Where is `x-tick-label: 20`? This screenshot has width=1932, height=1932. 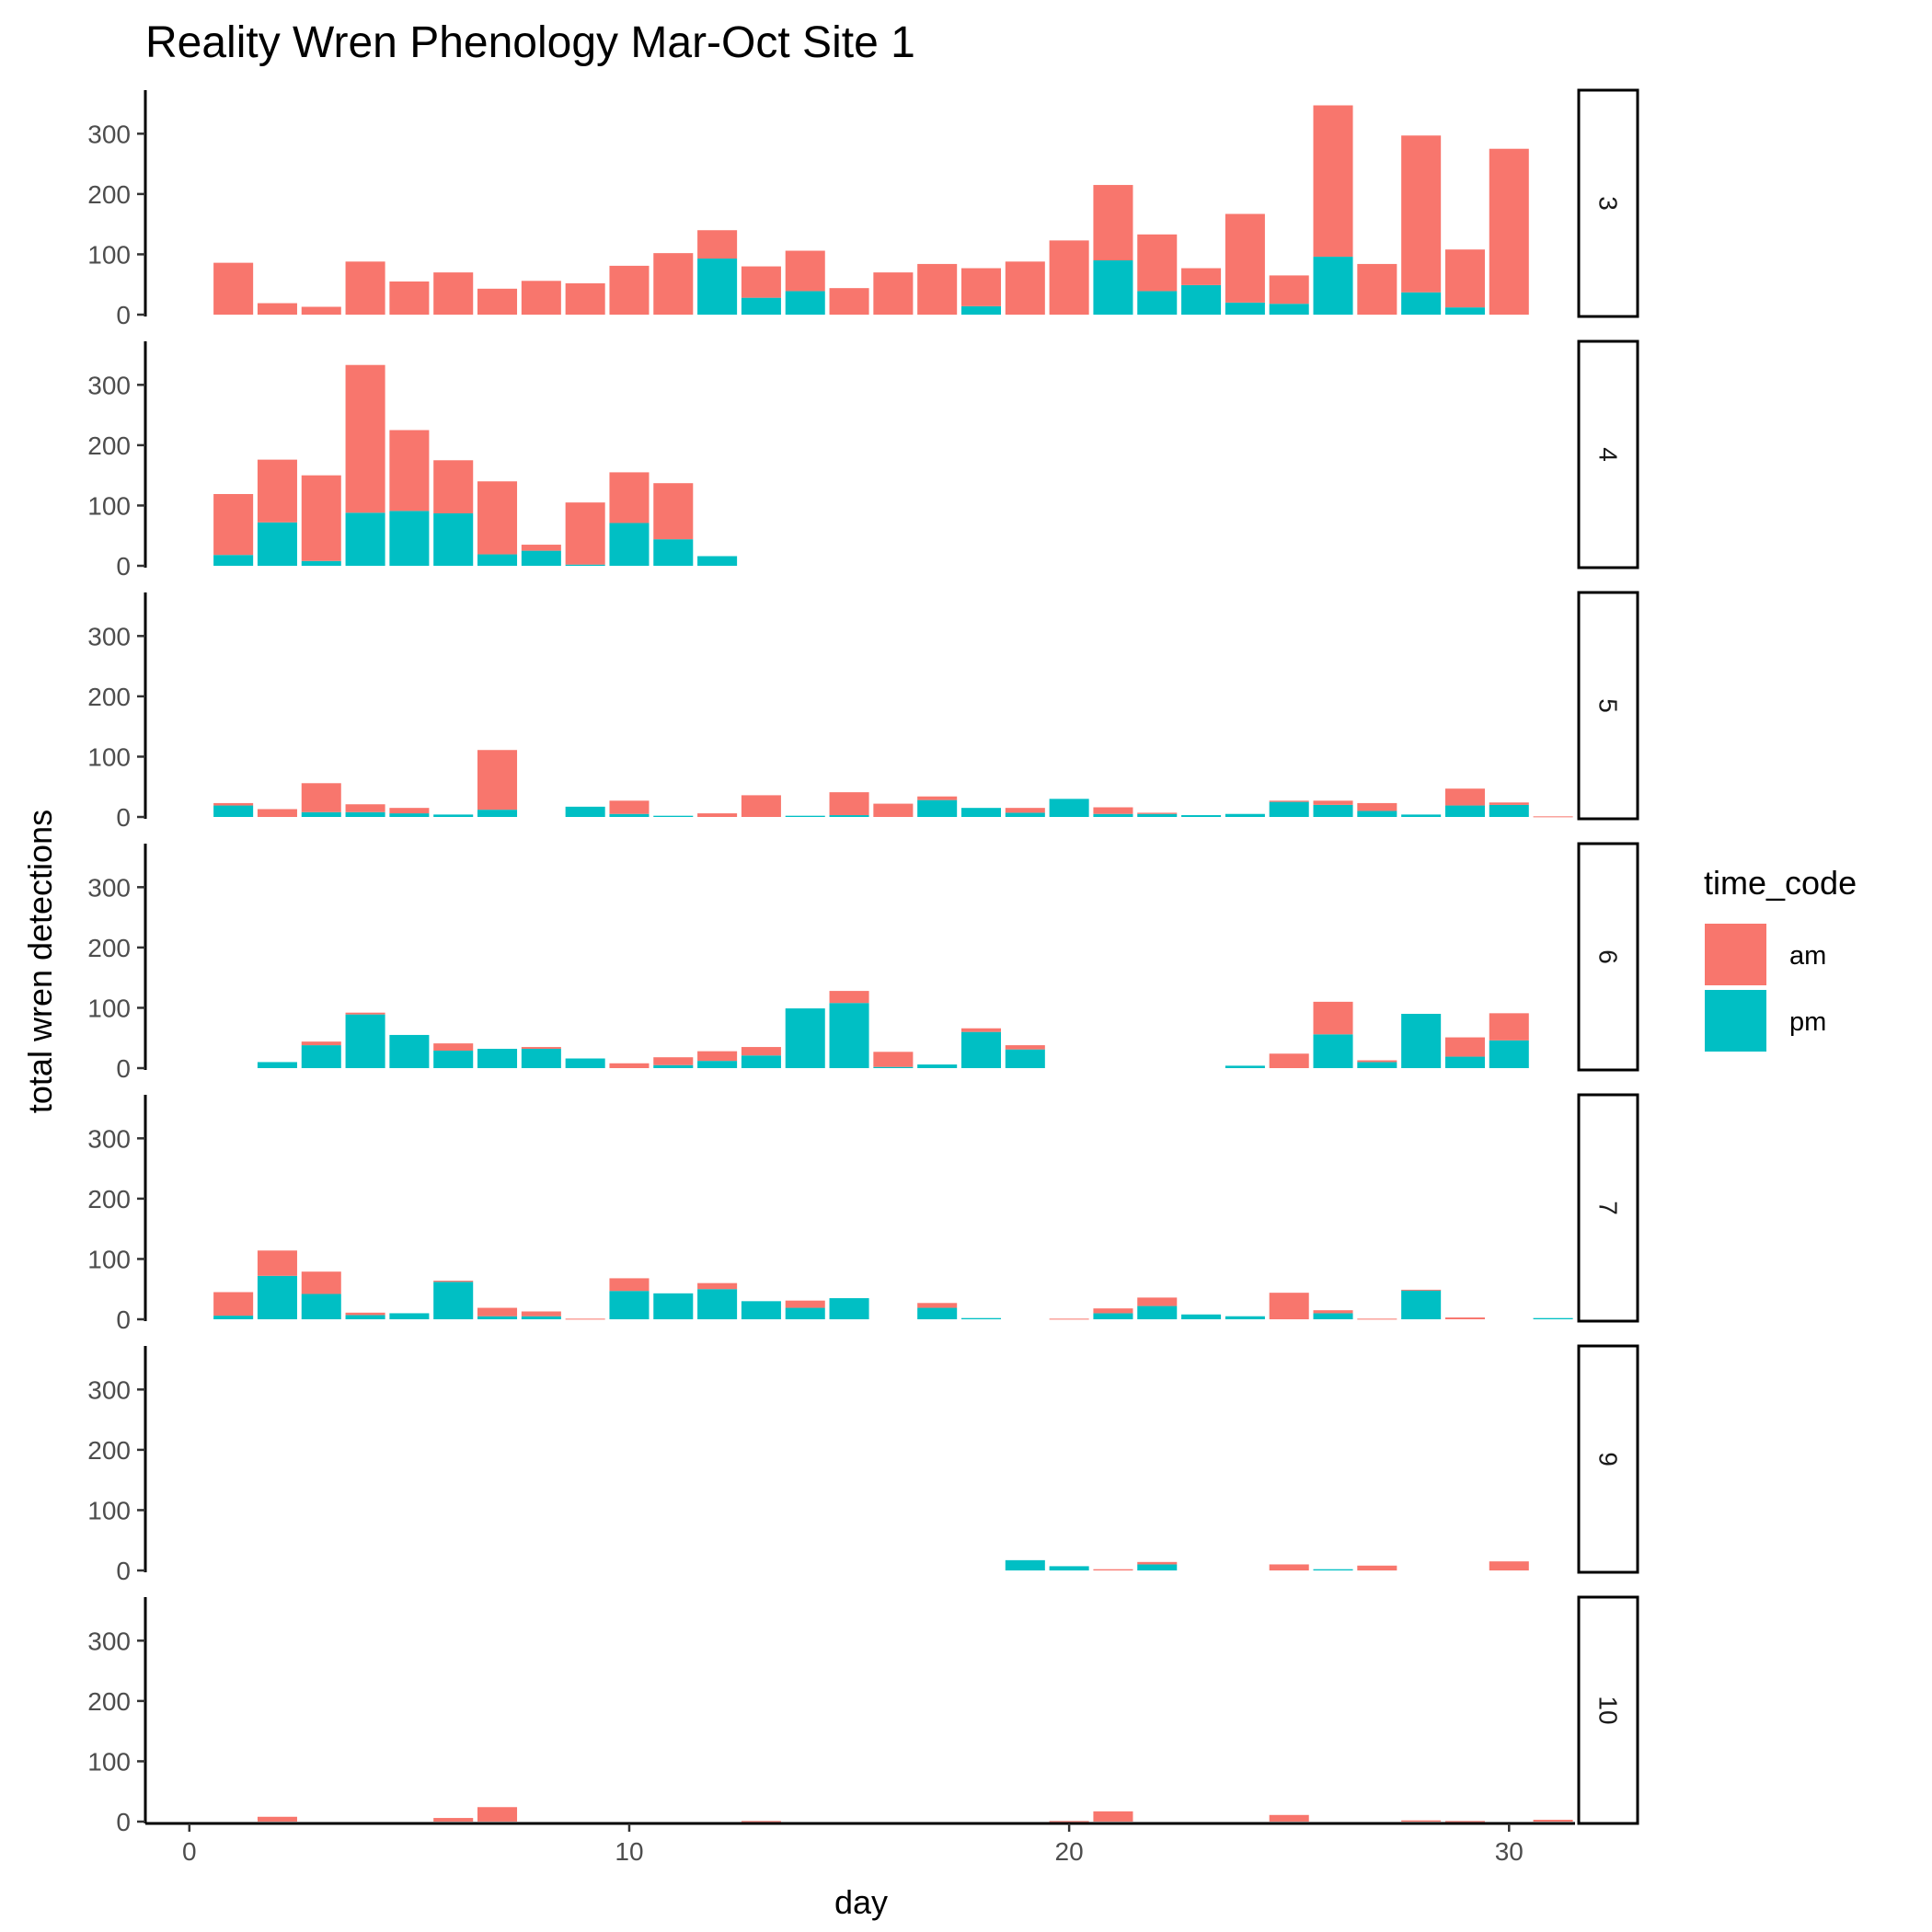 x-tick-label: 20 is located at coordinates (1069, 1851).